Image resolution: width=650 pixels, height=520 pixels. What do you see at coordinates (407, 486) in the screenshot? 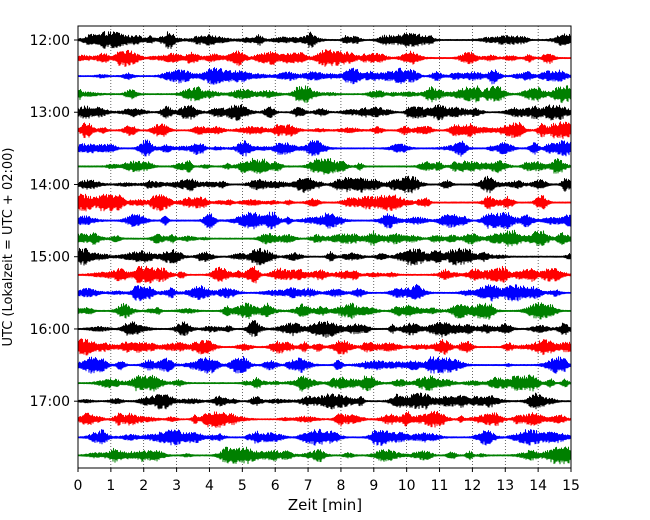
I see `x-tick-label: 10` at bounding box center [407, 486].